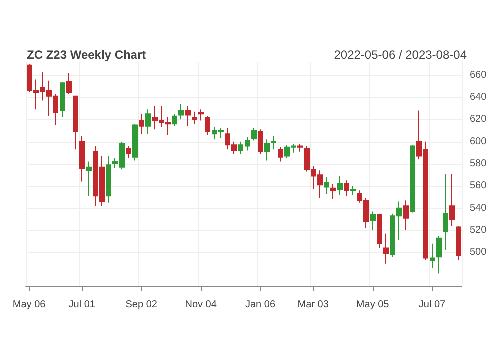 The width and height of the screenshot is (500, 362). Describe the element at coordinates (479, 164) in the screenshot. I see `y-tick-label: 580` at that location.